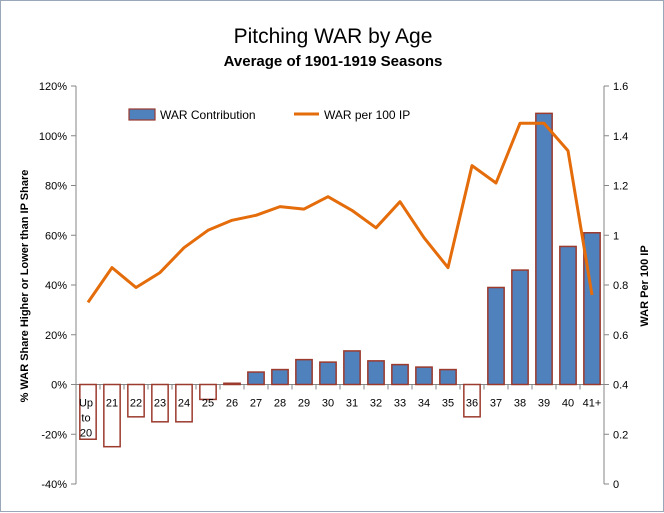 The image size is (664, 513). I want to click on y2-tick-label: 1.4, so click(620, 137).